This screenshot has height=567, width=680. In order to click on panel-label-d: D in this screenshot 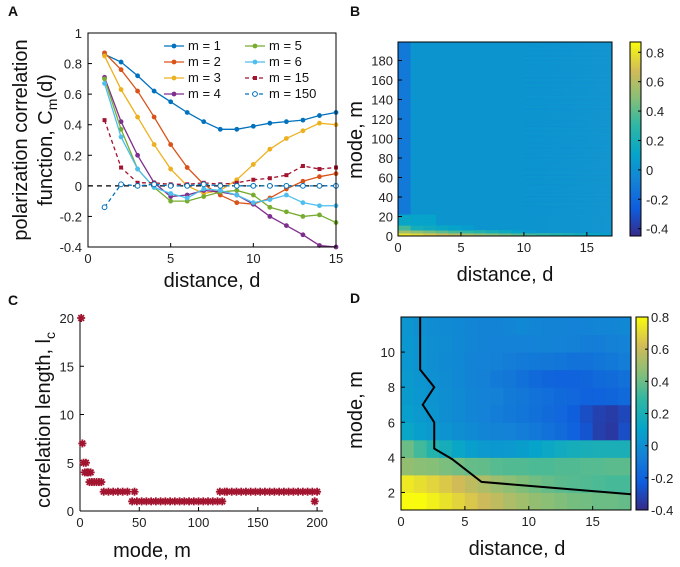, I will do `click(355, 298)`.